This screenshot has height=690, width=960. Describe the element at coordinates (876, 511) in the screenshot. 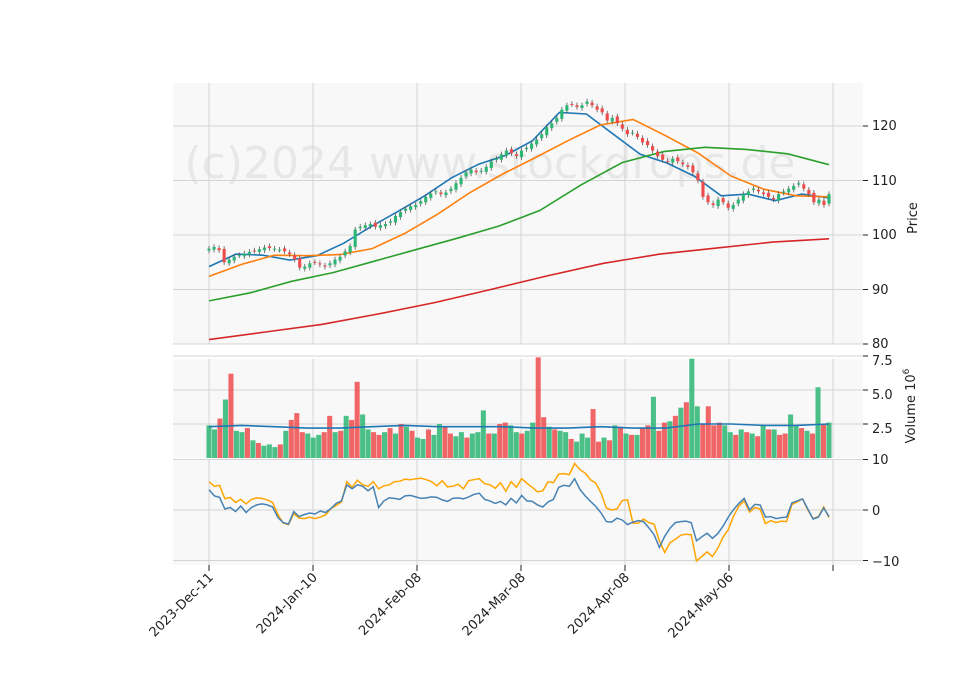

I see `oscillator-tick-label: 0` at that location.